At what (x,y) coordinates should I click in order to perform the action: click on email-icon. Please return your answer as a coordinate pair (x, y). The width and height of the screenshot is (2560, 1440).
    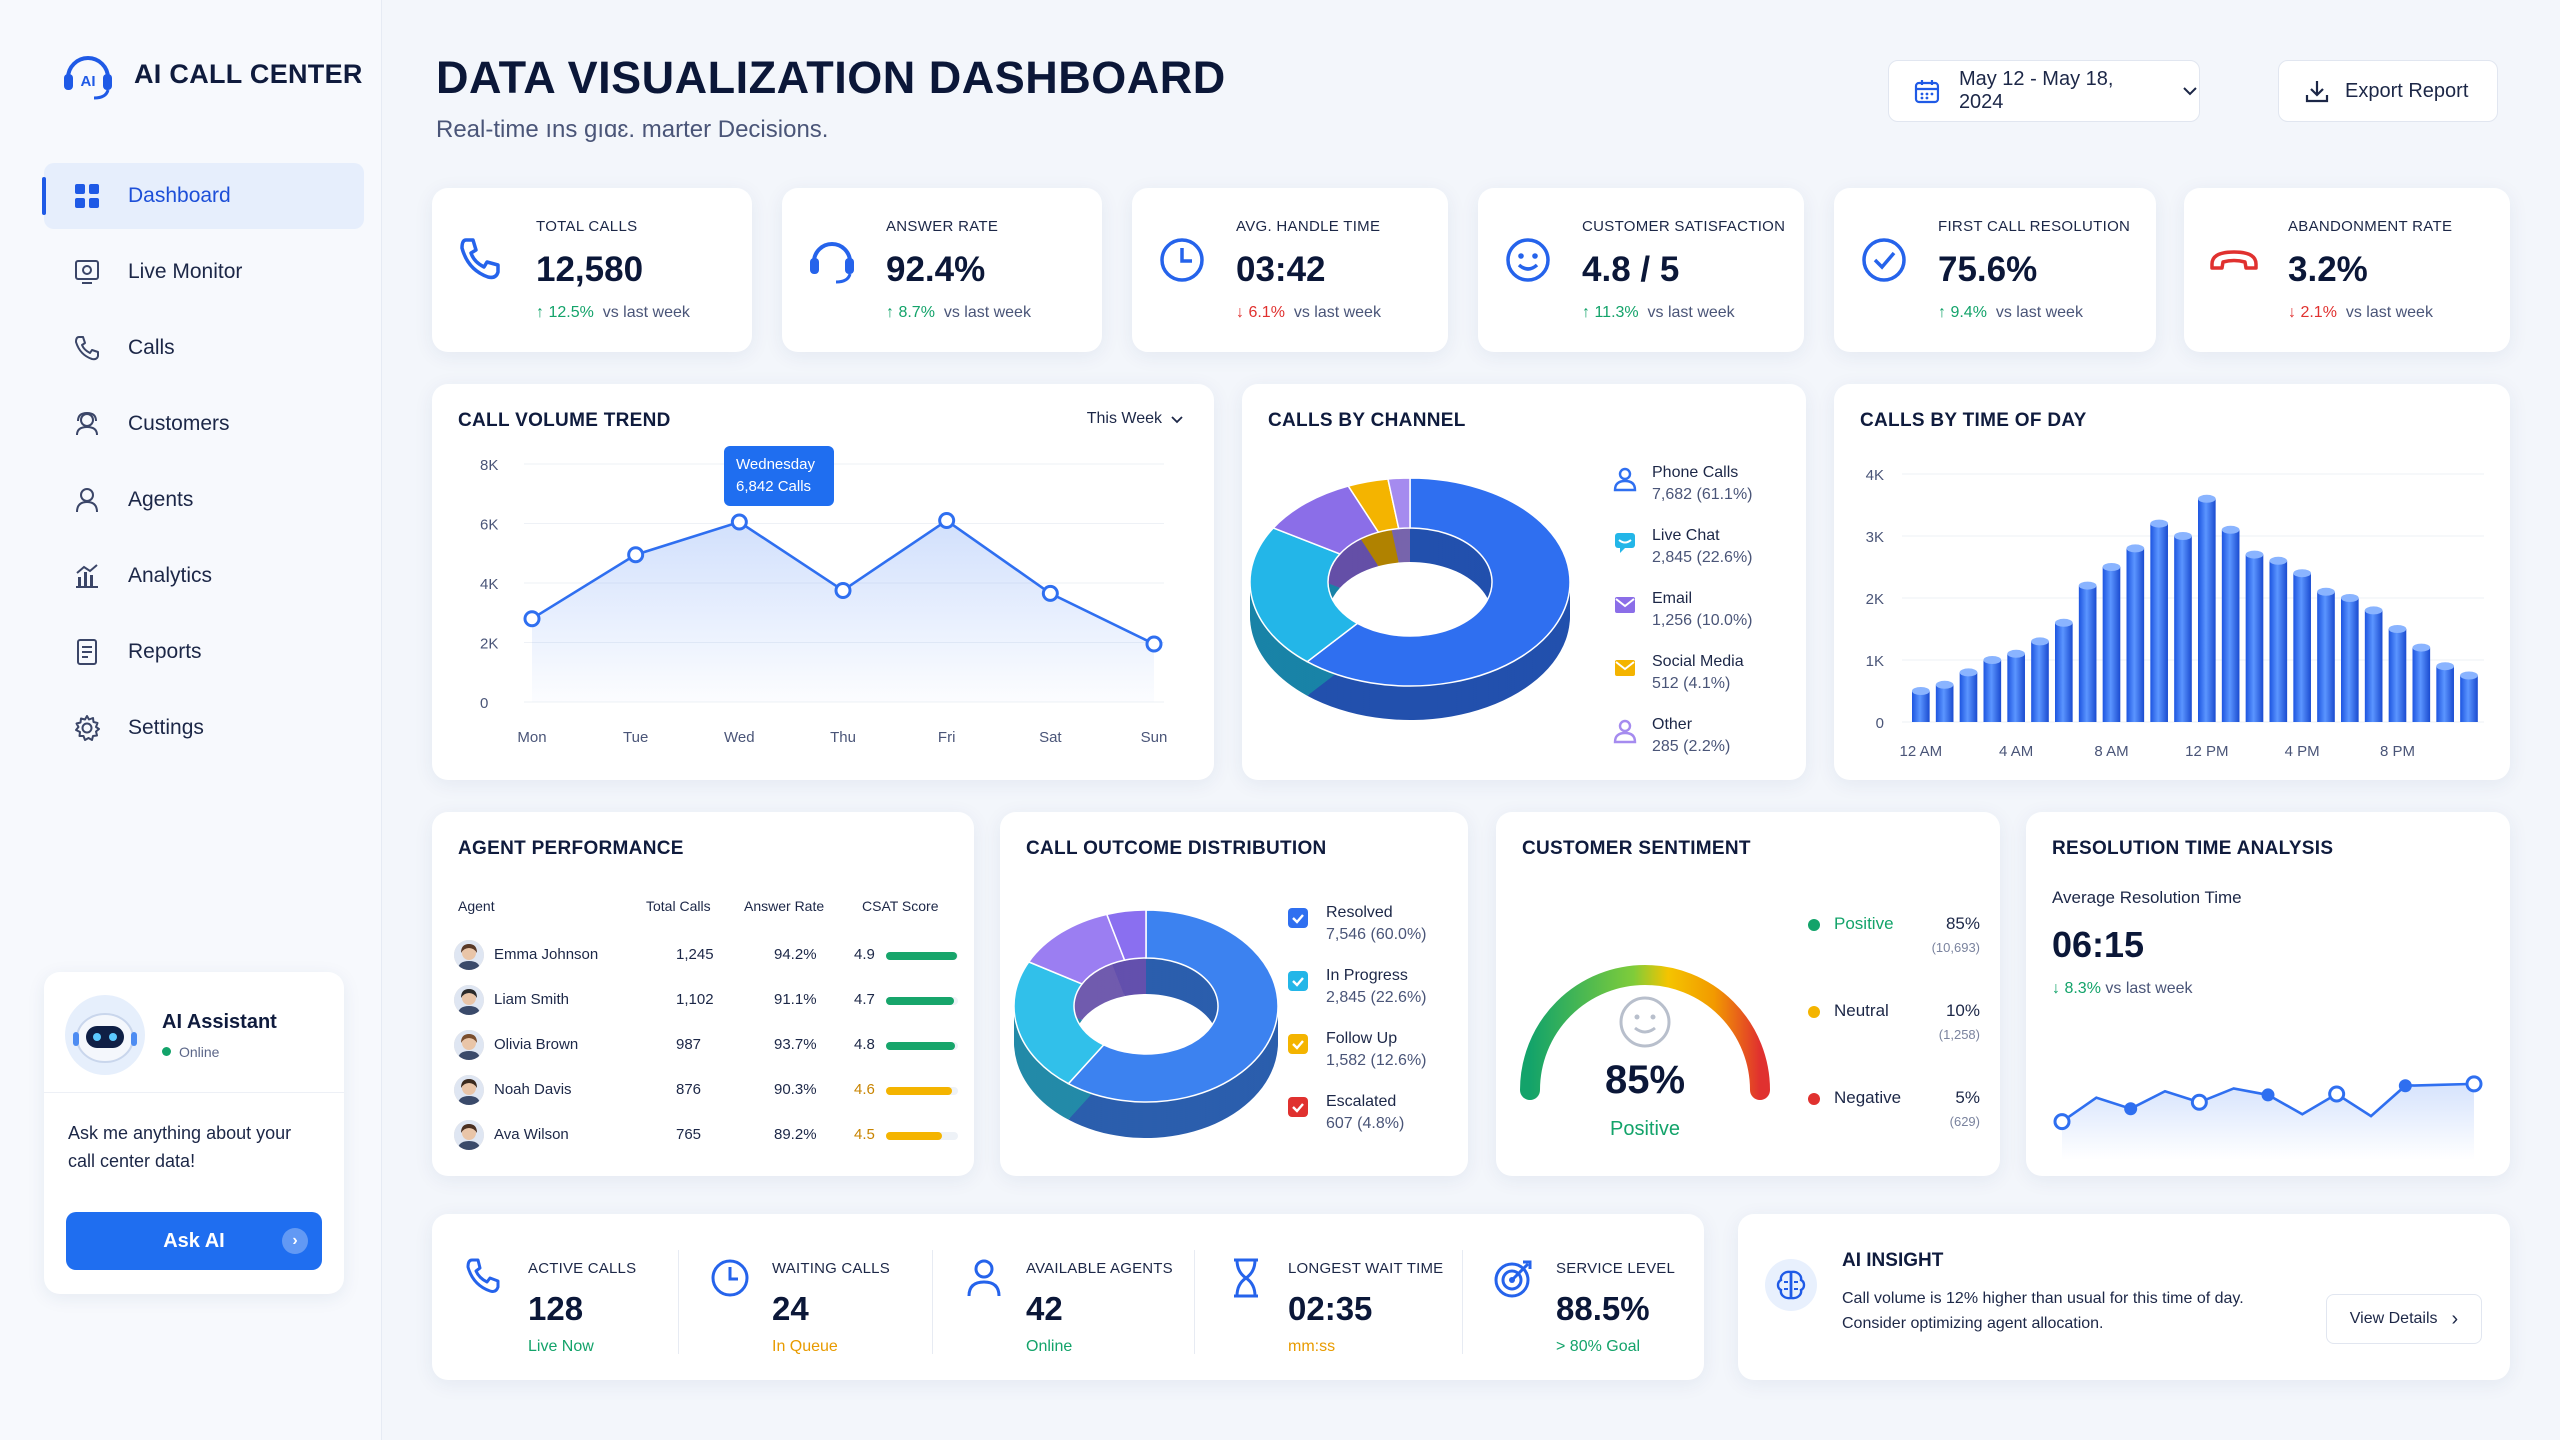
    Looking at the image, I should click on (1625, 605).